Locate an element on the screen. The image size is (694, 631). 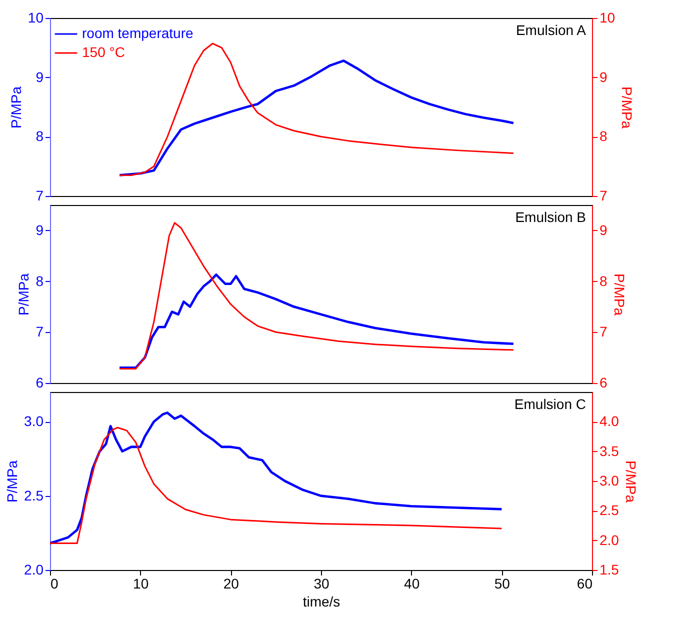
y2-tick-label: 1.5 is located at coordinates (610, 570).